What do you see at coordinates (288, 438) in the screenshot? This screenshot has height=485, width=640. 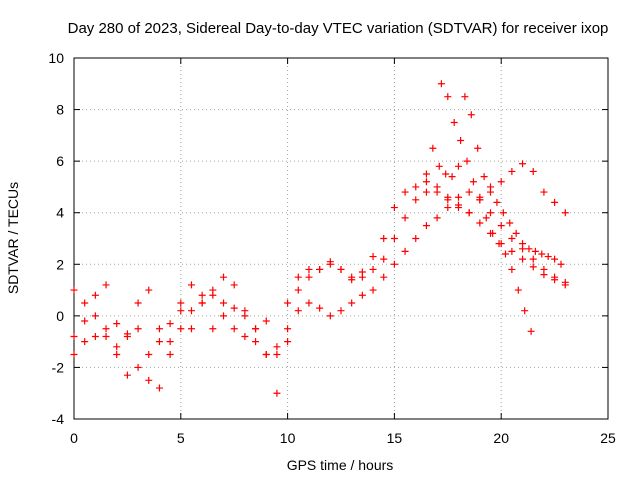 I see `x-tick-label: 10` at bounding box center [288, 438].